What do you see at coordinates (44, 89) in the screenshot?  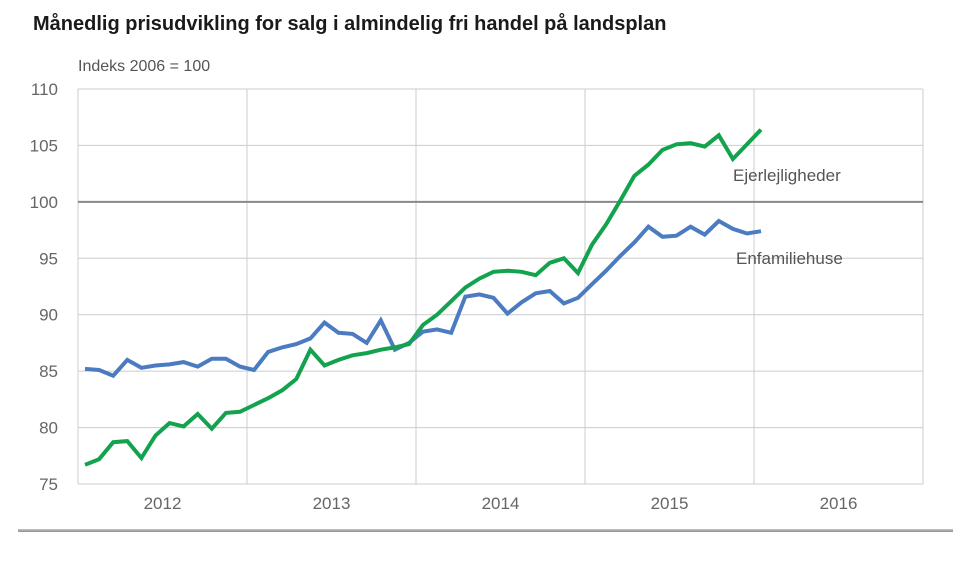 I see `y-tick-label: 110` at bounding box center [44, 89].